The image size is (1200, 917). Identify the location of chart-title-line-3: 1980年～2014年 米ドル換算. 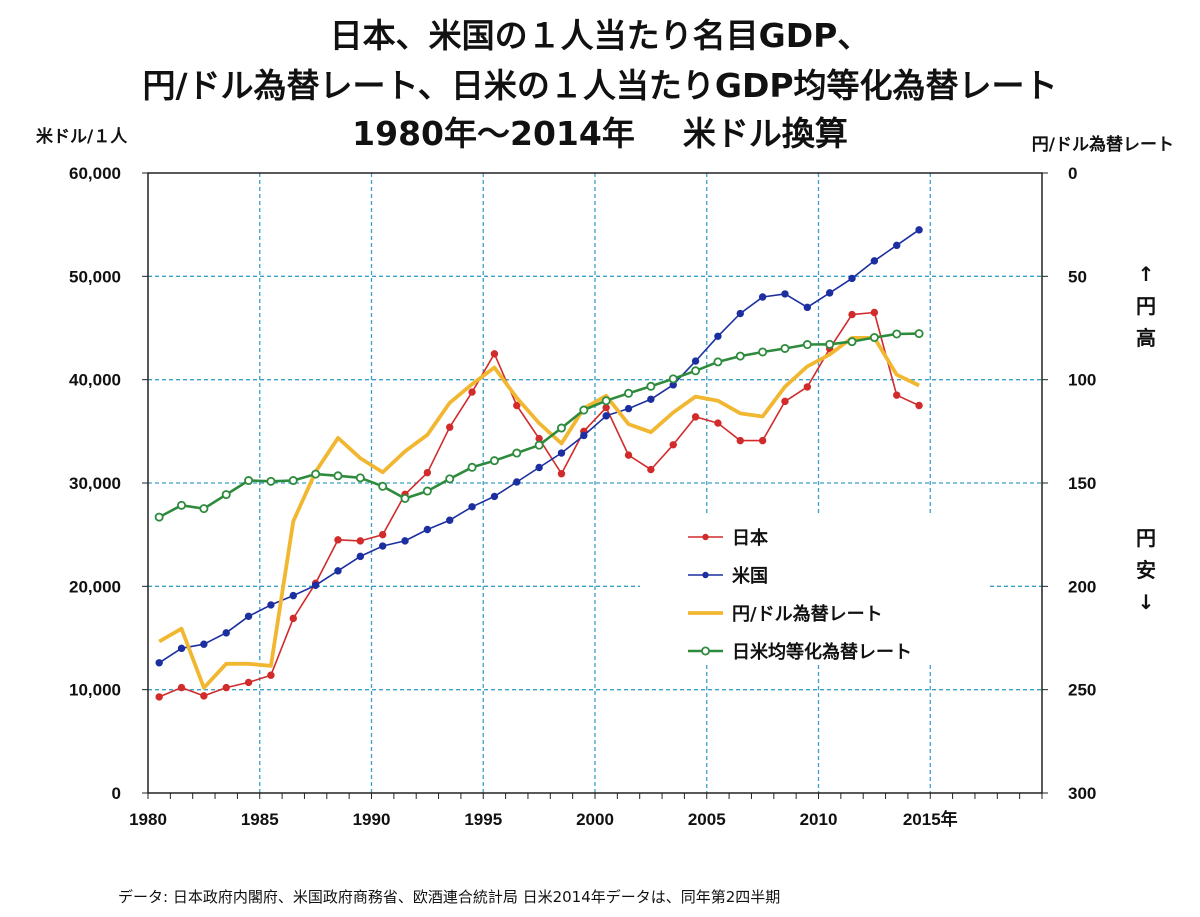
(600, 134).